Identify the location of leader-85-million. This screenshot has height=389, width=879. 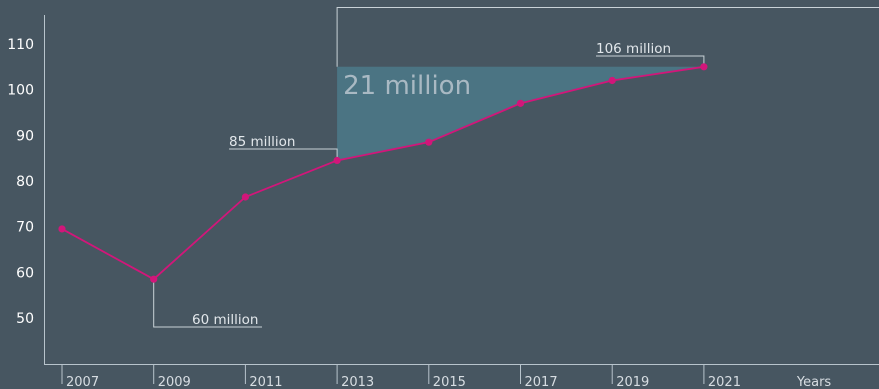
(283, 154).